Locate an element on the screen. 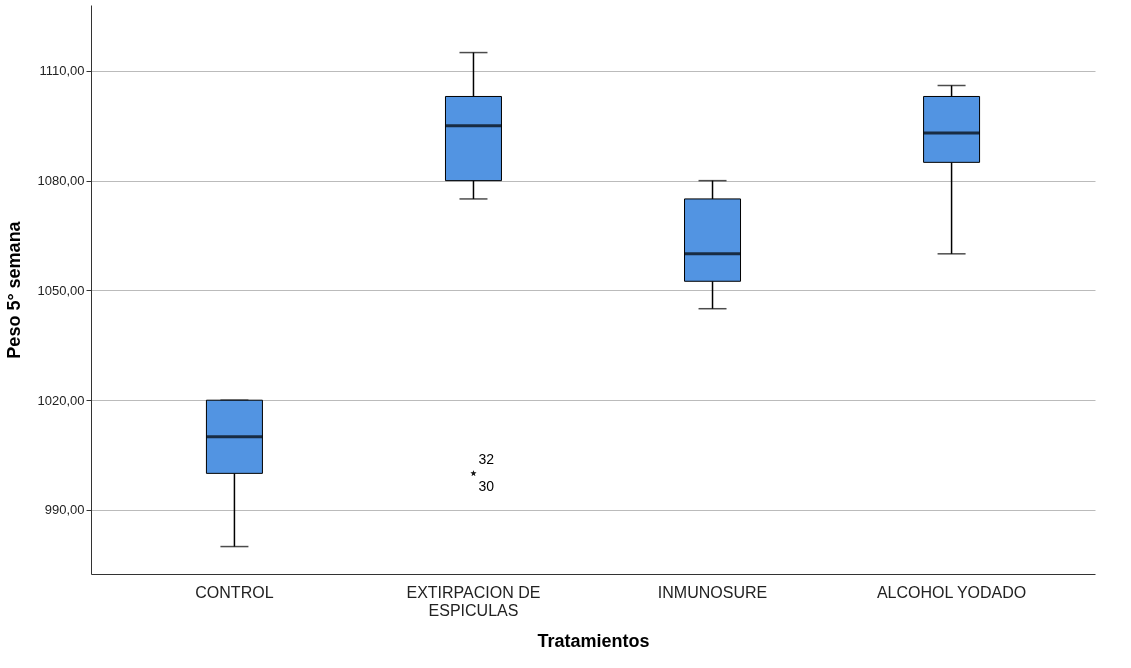  x-tick-label: ALCOHOL YODADO is located at coordinates (951, 592).